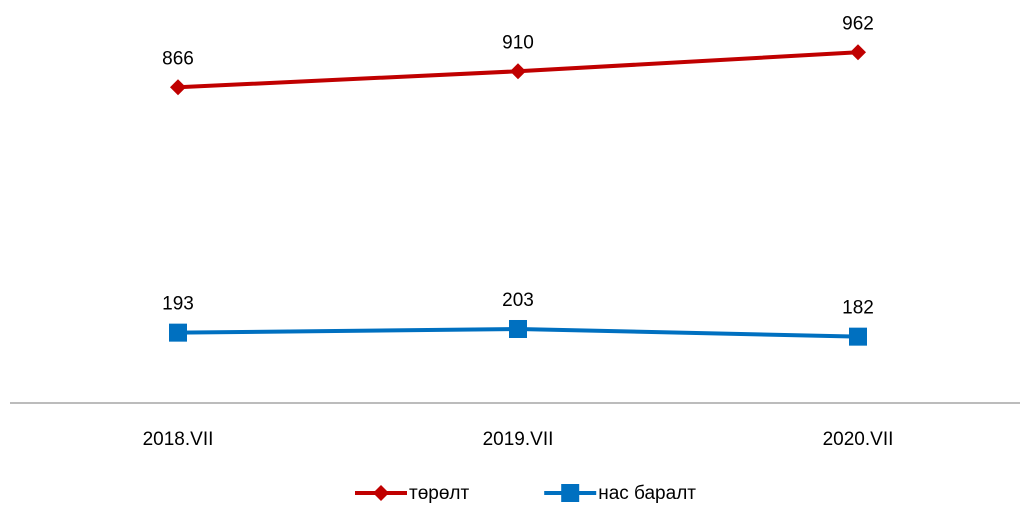  I want to click on data-label: 193, so click(178, 304).